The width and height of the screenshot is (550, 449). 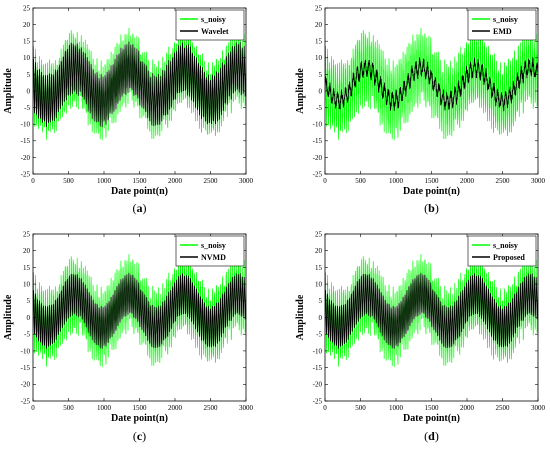 What do you see at coordinates (140, 208) in the screenshot?
I see `panel-caption: (a)` at bounding box center [140, 208].